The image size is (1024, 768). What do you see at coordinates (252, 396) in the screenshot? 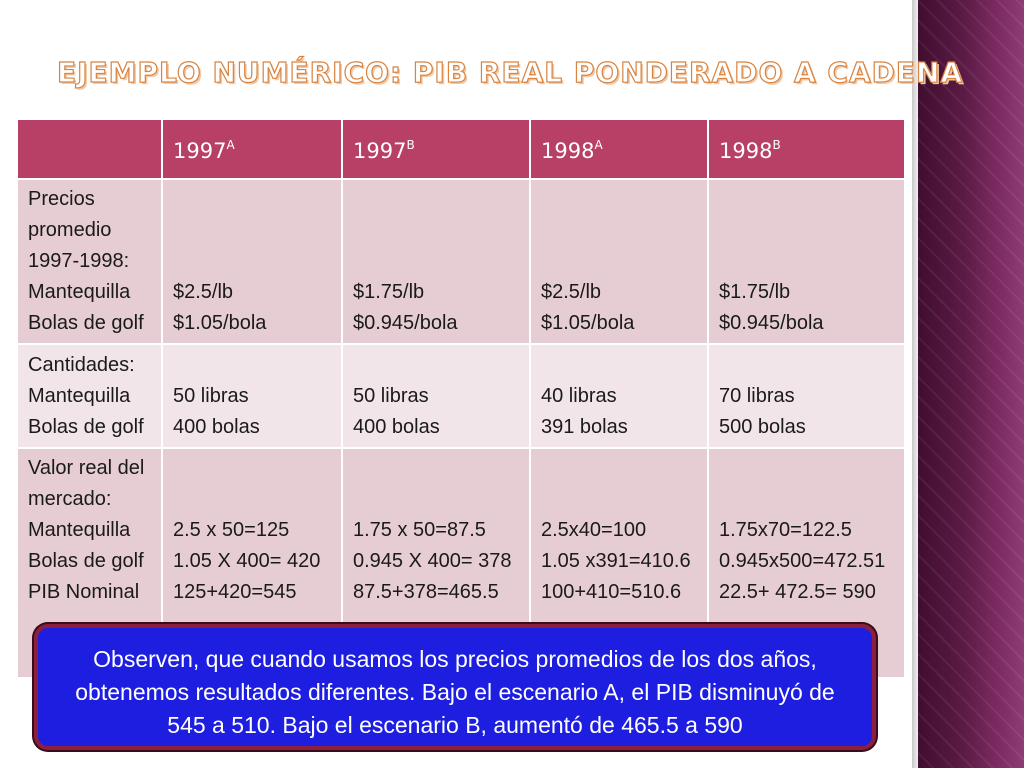
I see `quantity-cell-1997-a: 50 libras 400 bolas` at bounding box center [252, 396].